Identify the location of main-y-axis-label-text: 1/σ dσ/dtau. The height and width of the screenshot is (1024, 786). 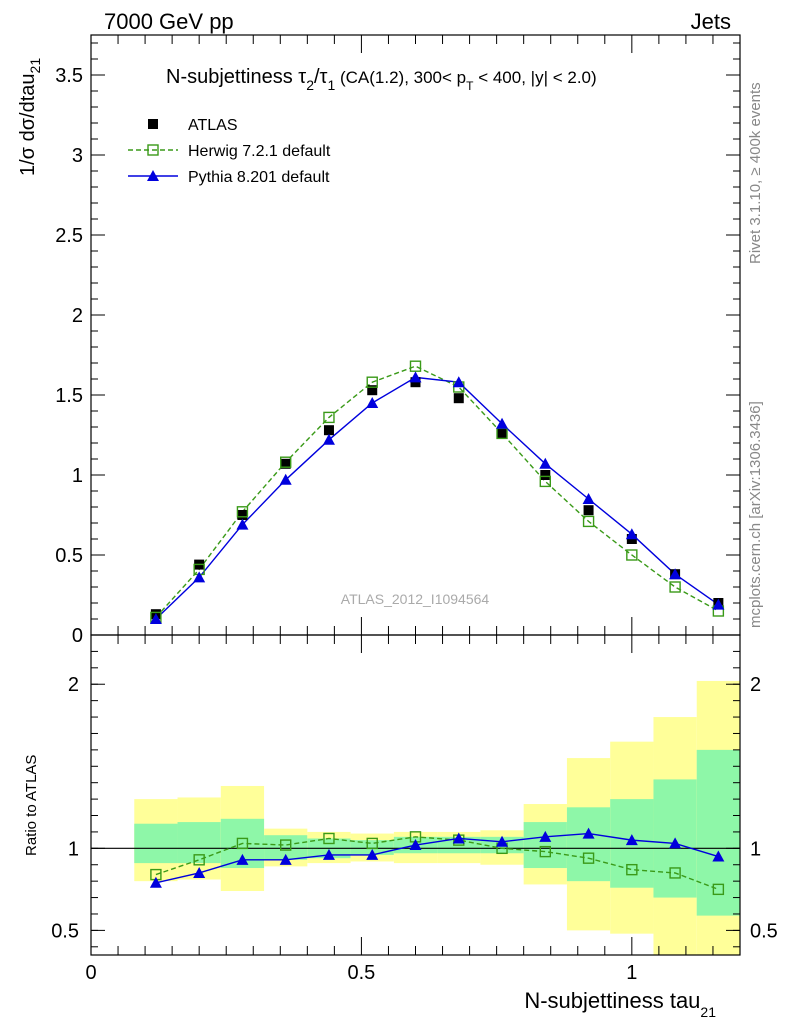
(28, 124).